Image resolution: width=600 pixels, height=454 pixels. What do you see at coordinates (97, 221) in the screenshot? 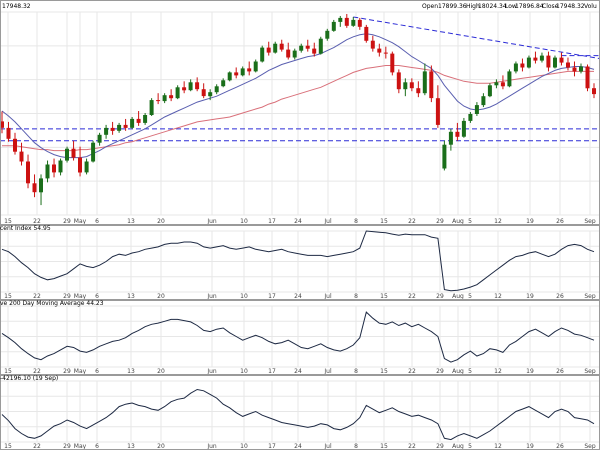
I see `price-x-tick-4: 6` at bounding box center [97, 221].